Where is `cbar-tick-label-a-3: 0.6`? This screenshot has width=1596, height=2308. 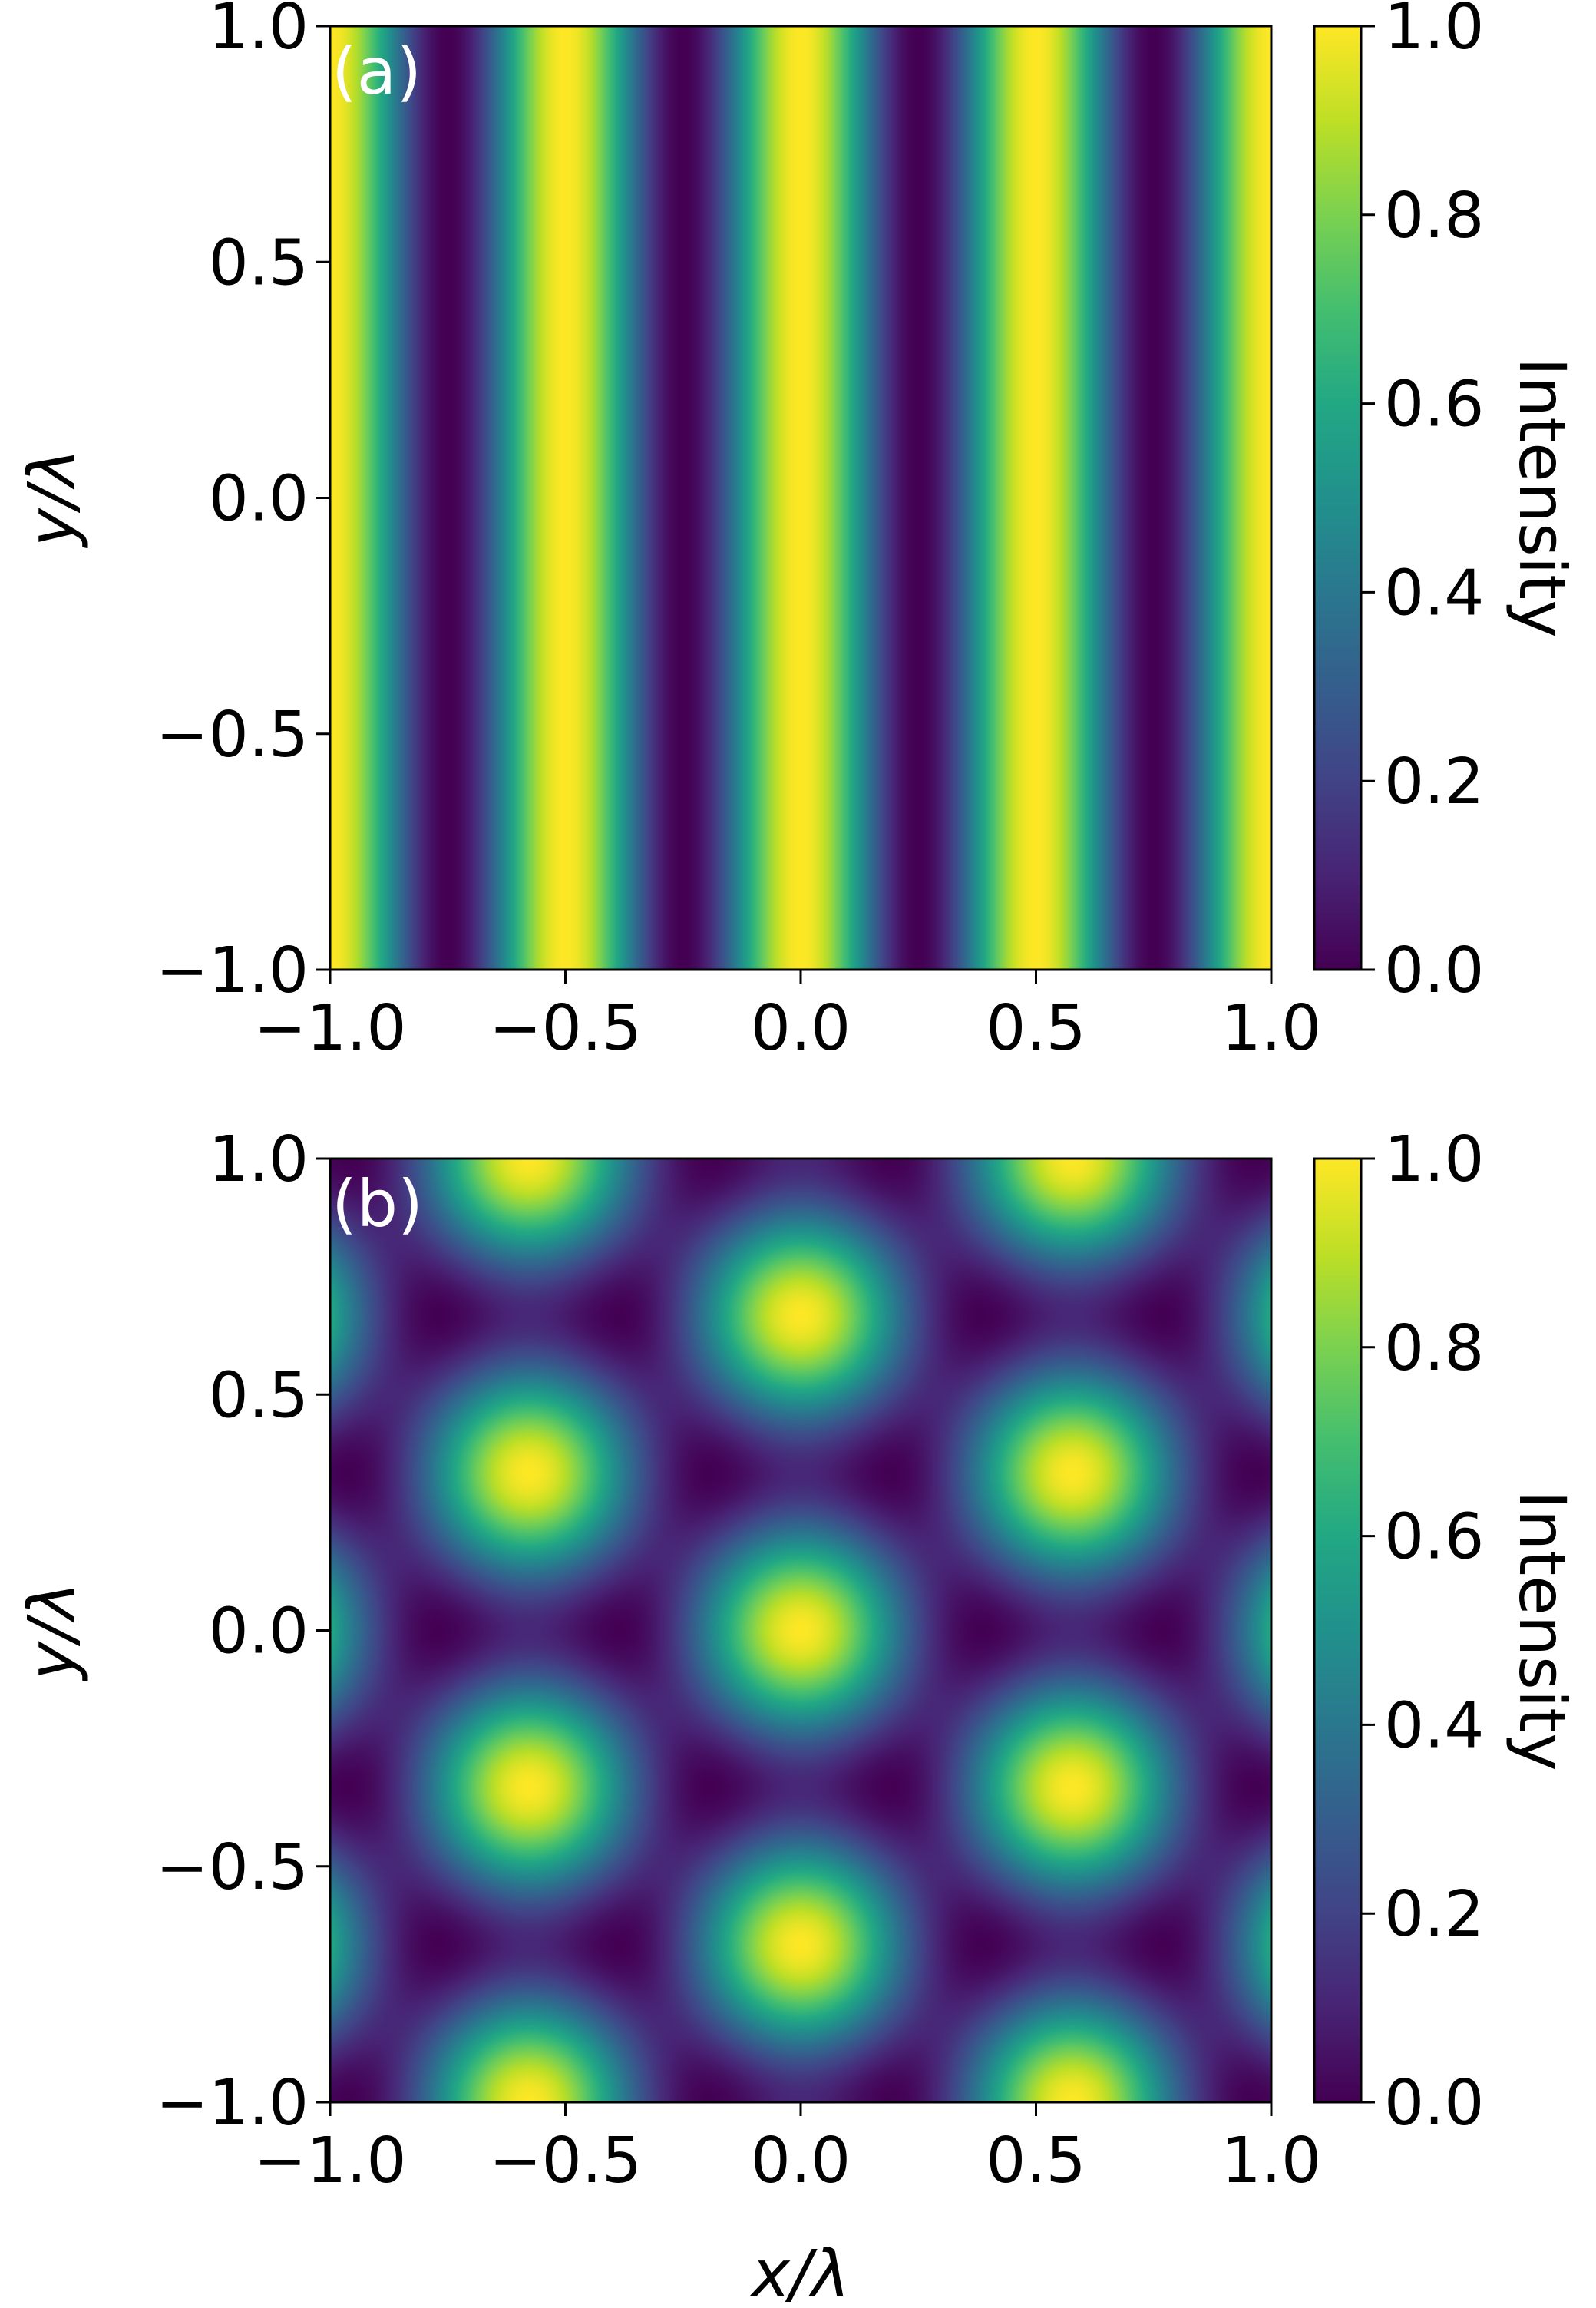 cbar-tick-label-a-3: 0.6 is located at coordinates (1434, 405).